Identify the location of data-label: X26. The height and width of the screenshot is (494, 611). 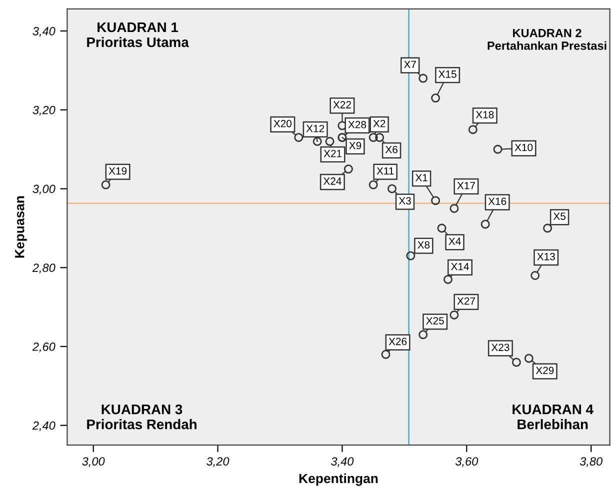
(397, 342).